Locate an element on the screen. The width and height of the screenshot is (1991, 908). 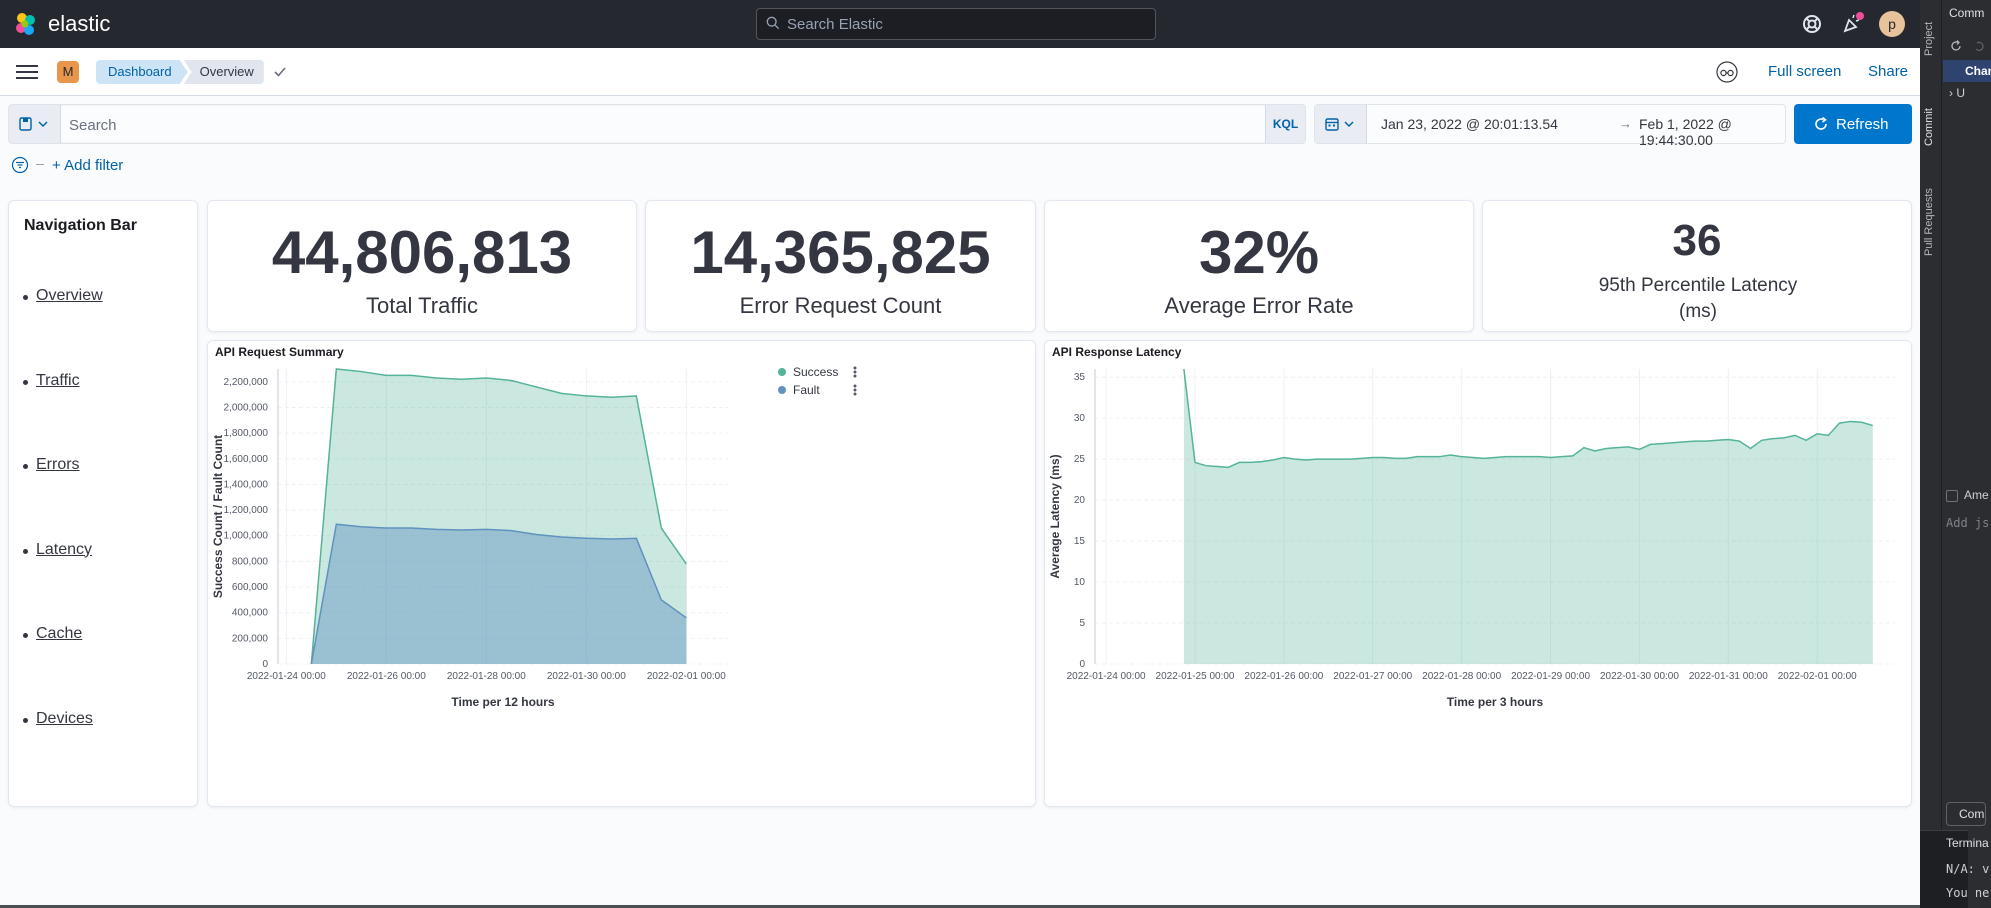
end-date: Feb 1, 2022 @ 19:44:30.00 is located at coordinates (1685, 132).